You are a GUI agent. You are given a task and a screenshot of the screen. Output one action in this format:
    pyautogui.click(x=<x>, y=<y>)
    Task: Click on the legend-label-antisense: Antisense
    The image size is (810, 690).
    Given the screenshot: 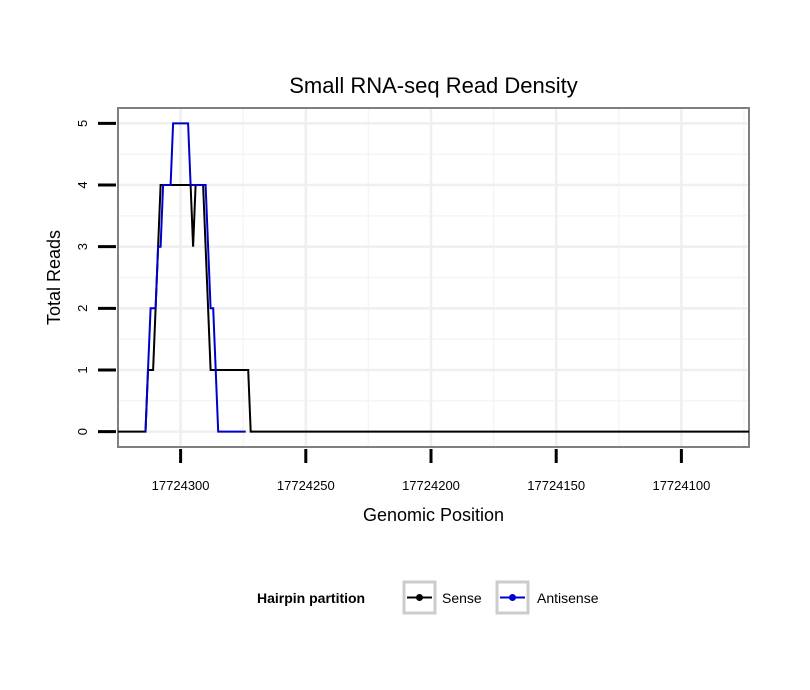 What is the action you would take?
    pyautogui.click(x=568, y=598)
    